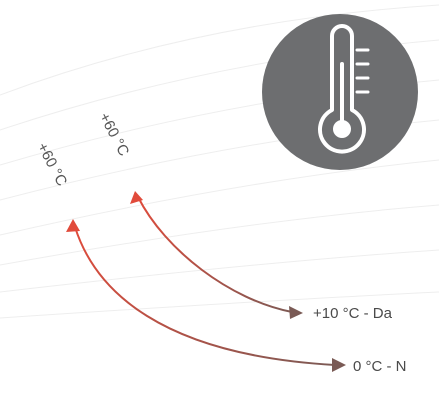  Describe the element at coordinates (73, 225) in the screenshot. I see `arrow-2-start-head` at that location.